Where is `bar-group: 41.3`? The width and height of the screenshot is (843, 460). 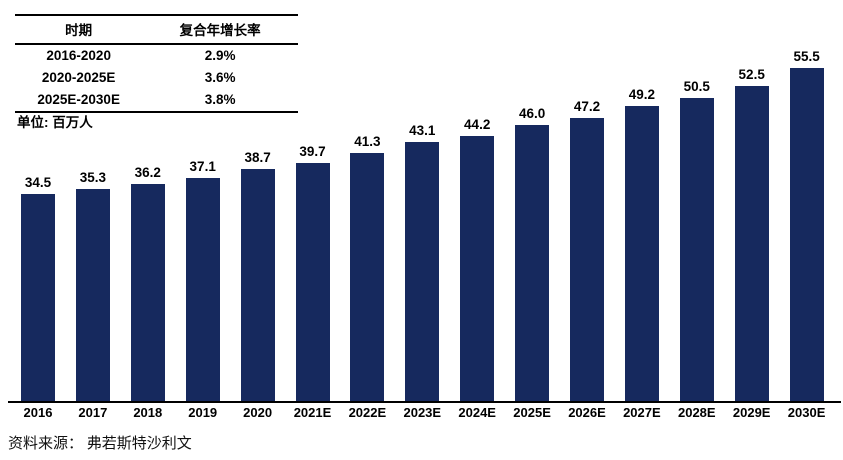
bar-group: 41.3 is located at coordinates (367, 267).